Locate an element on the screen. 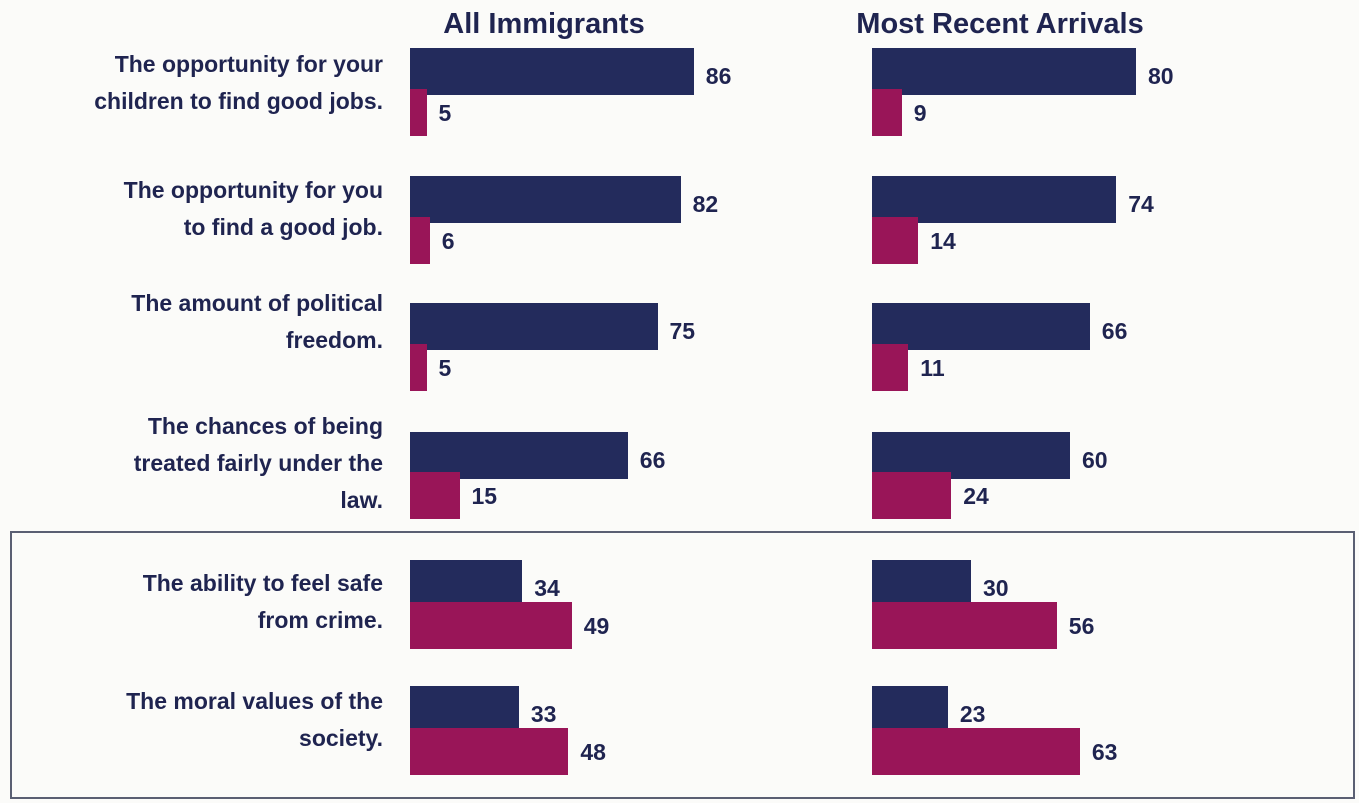 Image resolution: width=1359 pixels, height=803 pixels. data-label: 34 is located at coordinates (547, 588).